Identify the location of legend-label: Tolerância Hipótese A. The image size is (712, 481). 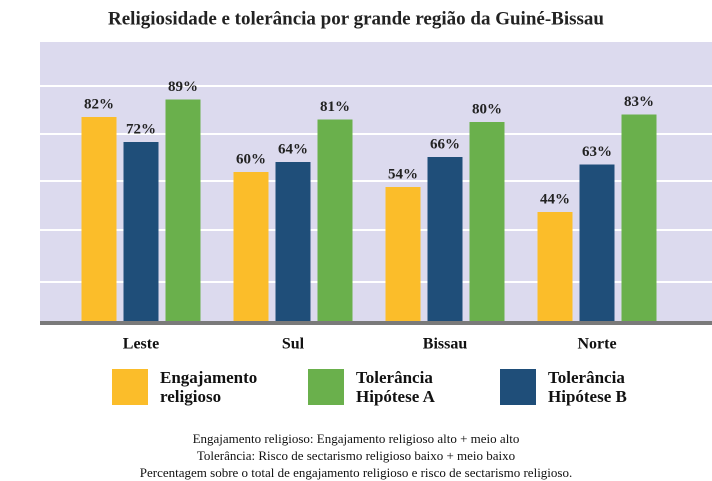
(395, 387).